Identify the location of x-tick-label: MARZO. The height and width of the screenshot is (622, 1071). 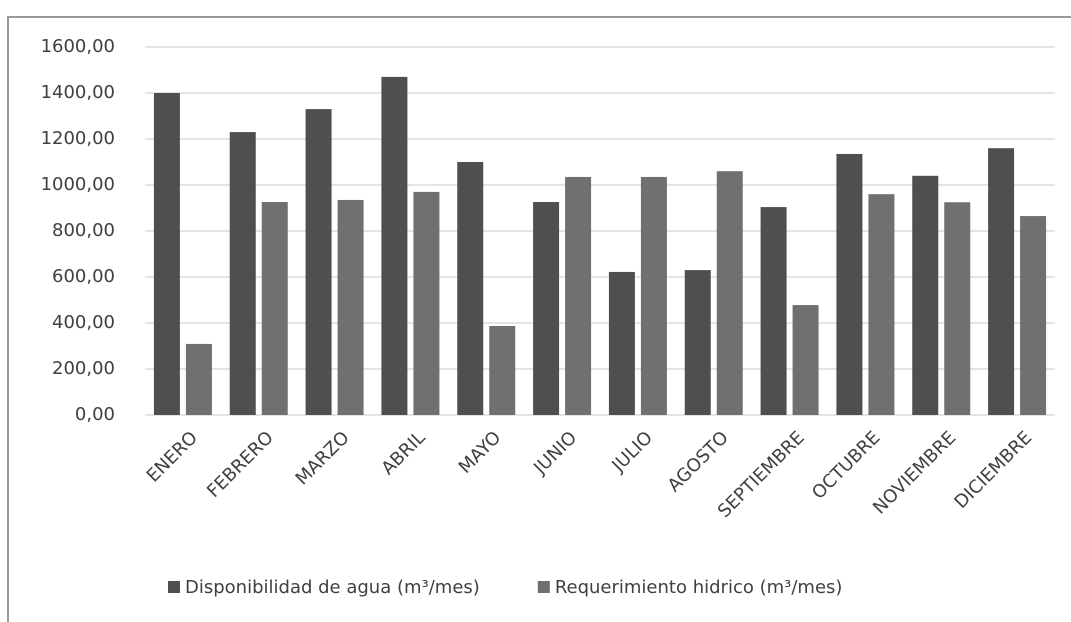
(323, 458).